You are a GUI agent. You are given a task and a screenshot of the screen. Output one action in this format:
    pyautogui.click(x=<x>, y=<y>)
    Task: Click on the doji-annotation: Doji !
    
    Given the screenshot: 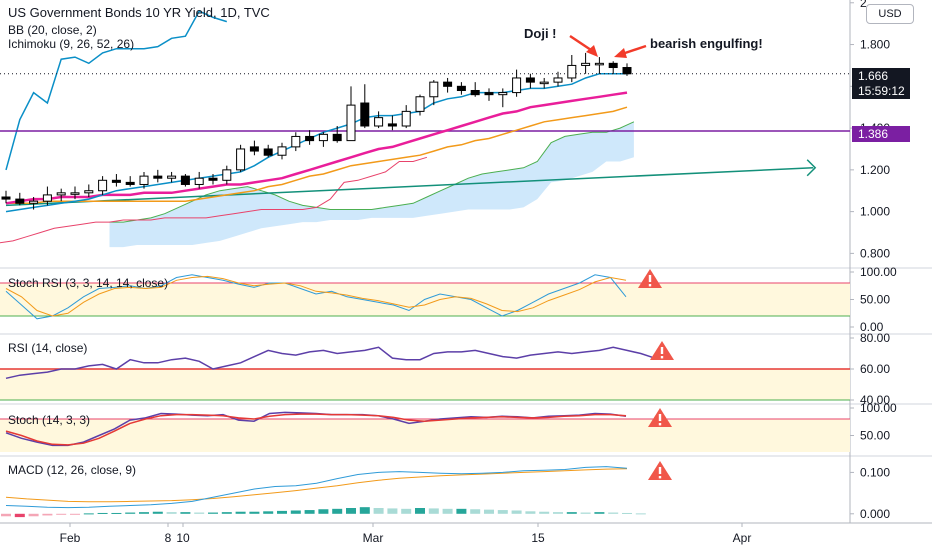 What is the action you would take?
    pyautogui.click(x=540, y=33)
    